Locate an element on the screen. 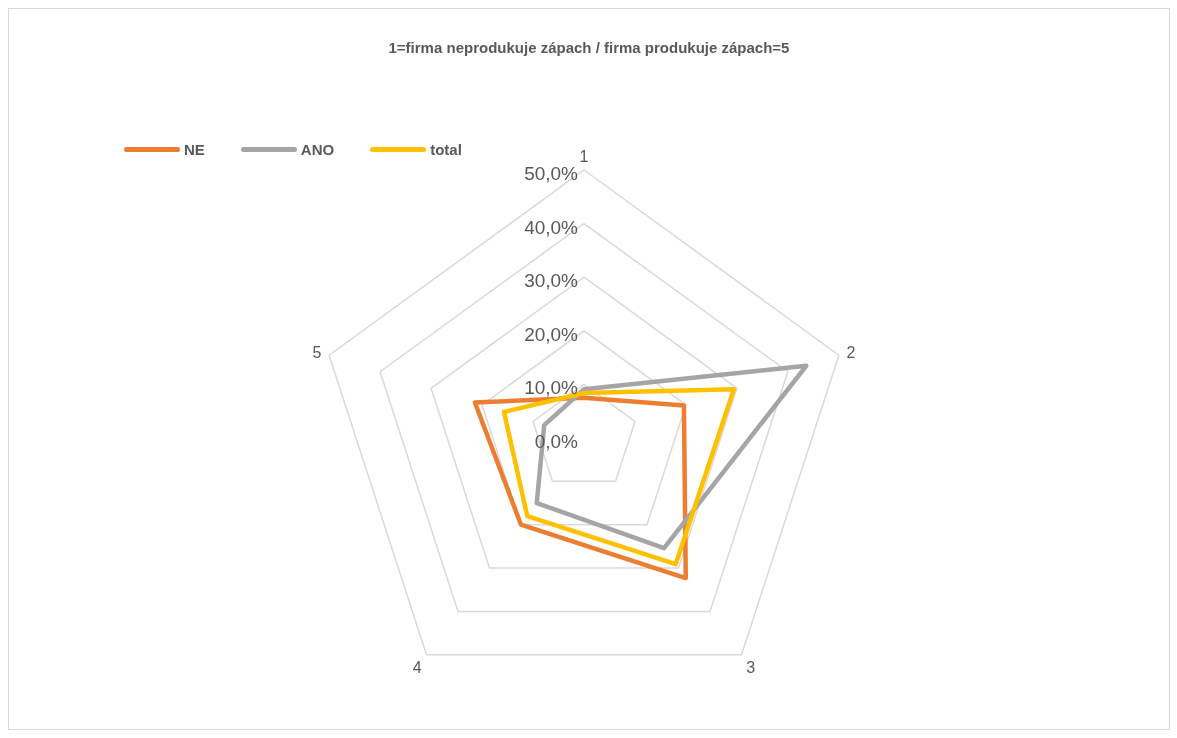  y-tick-label: 50,0% is located at coordinates (551, 173).